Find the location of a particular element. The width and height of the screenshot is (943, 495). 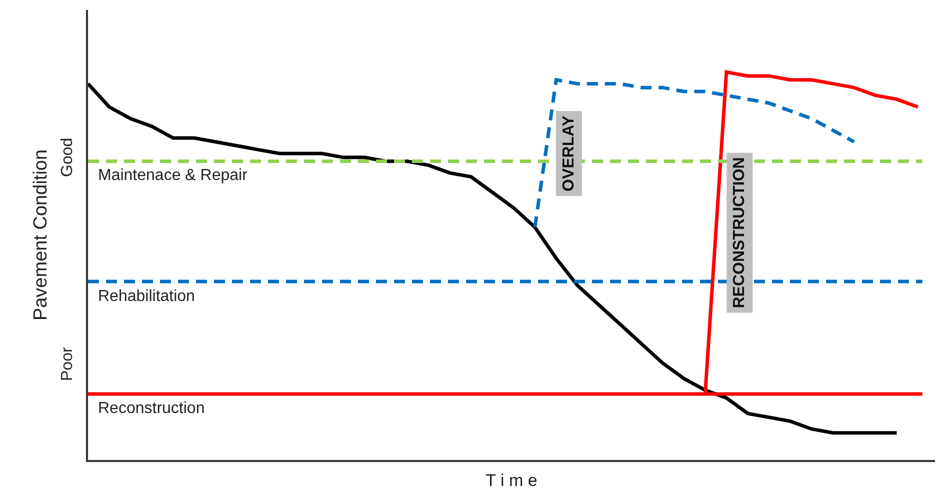

text: Poor is located at coordinates (67, 363).